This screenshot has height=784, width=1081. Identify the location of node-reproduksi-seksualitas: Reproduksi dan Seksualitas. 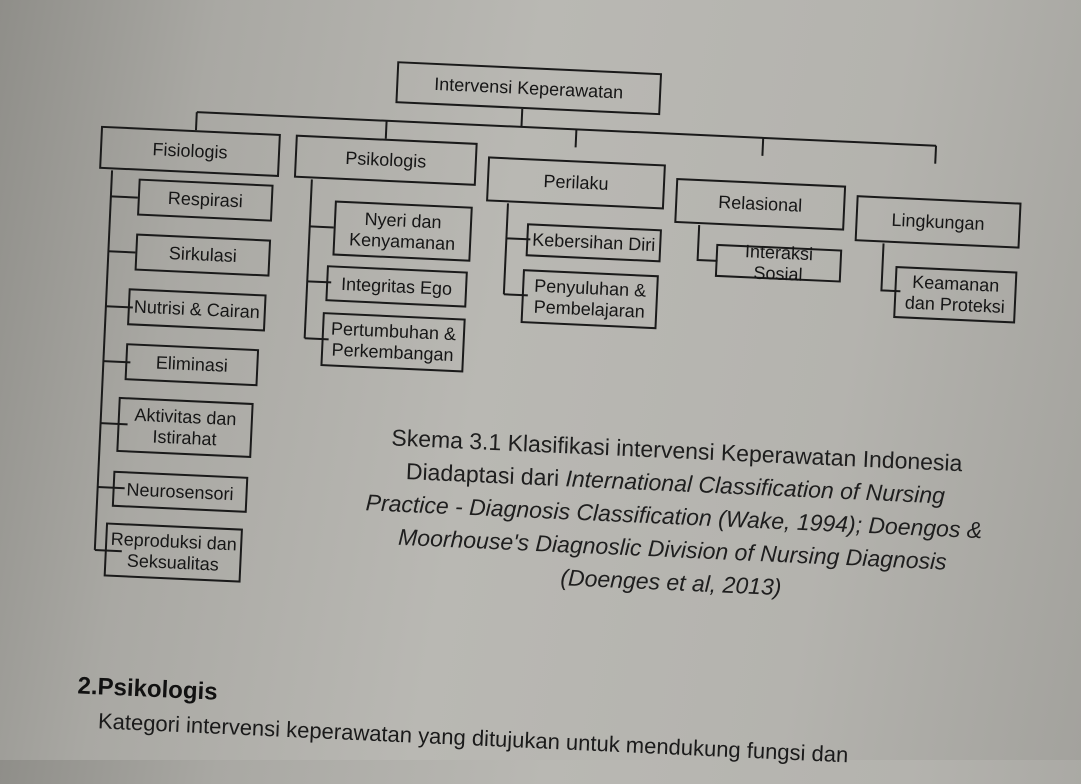
(173, 552).